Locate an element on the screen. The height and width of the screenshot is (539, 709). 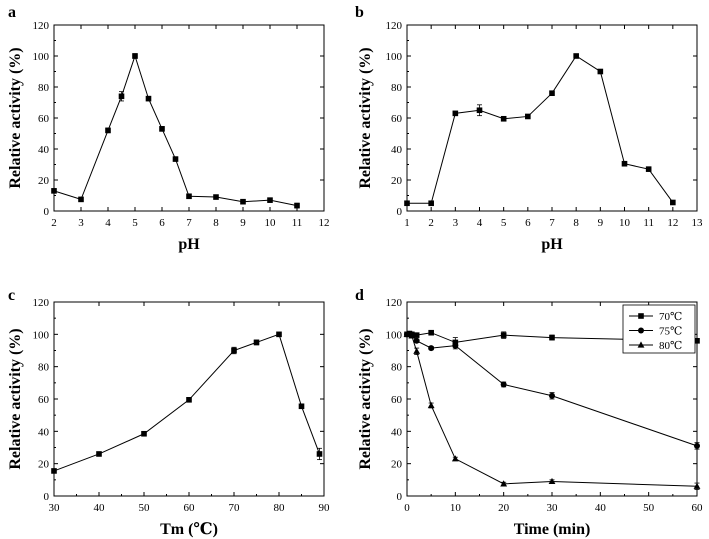
panel-d-y-tick-label: 20 is located at coordinates (397, 465).